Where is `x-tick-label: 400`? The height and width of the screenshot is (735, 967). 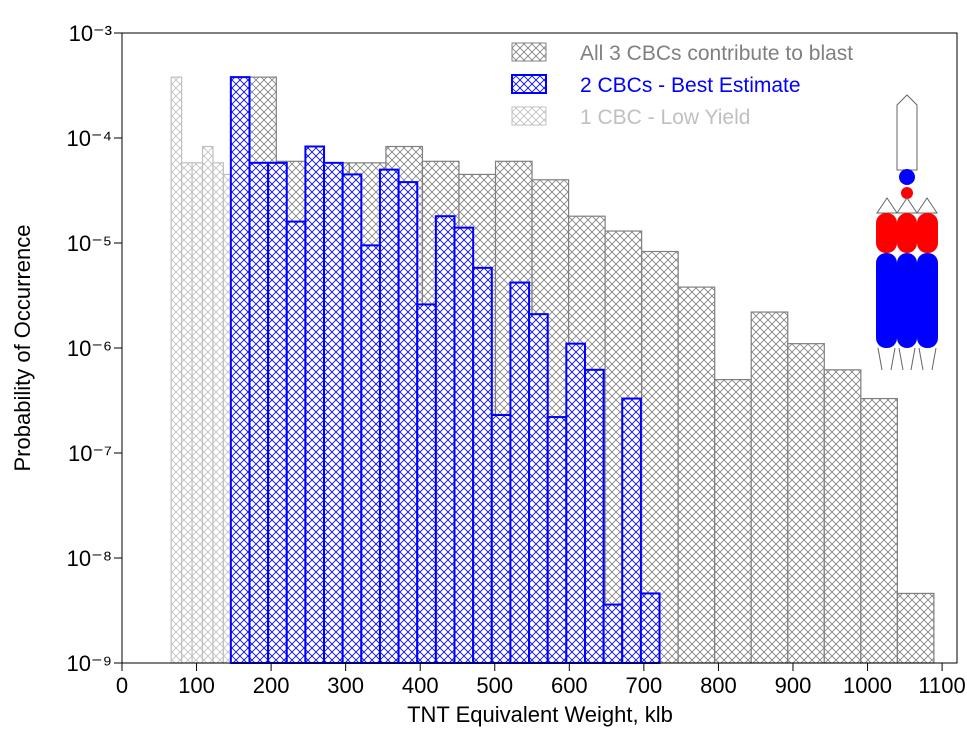 x-tick-label: 400 is located at coordinates (420, 685).